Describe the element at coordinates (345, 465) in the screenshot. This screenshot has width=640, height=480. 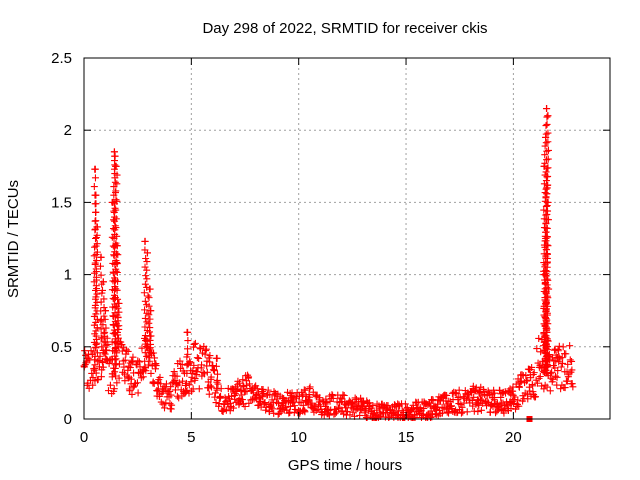
I see `x-axis-label: GPS time / hours` at that location.